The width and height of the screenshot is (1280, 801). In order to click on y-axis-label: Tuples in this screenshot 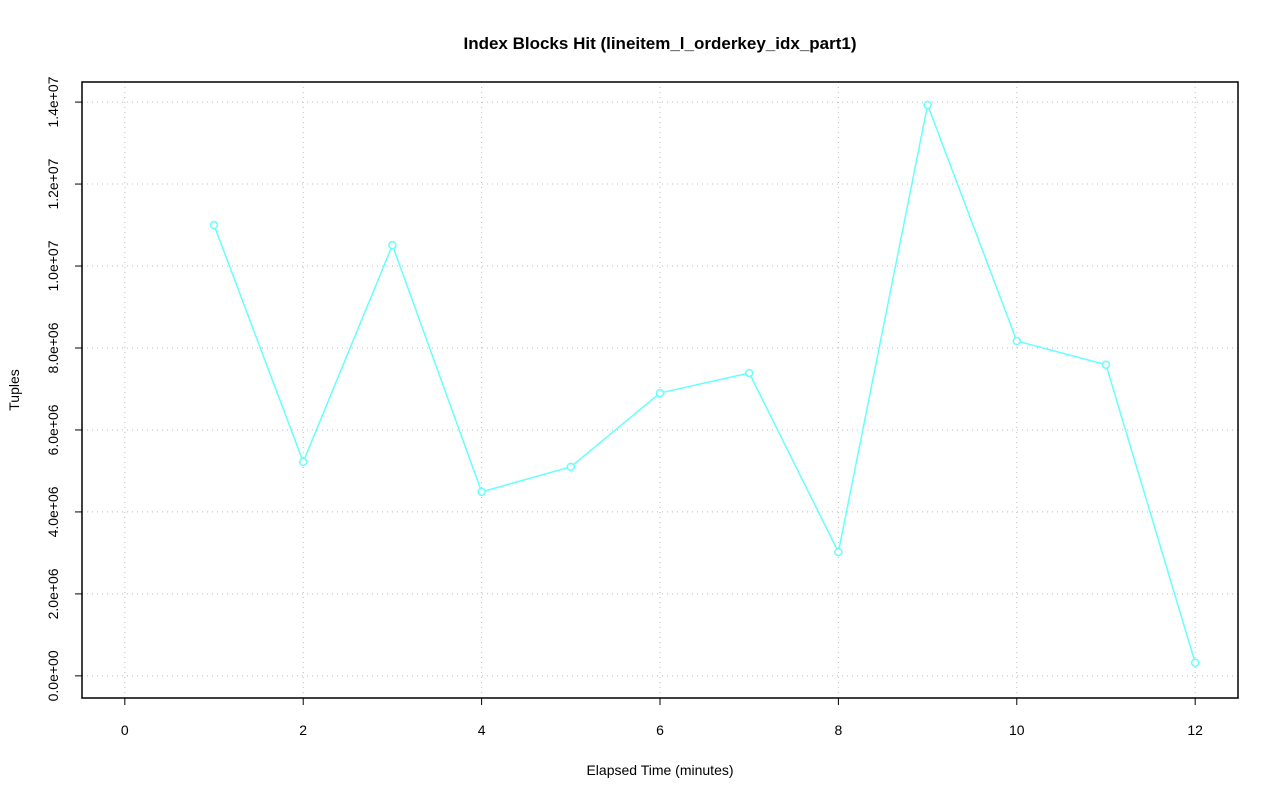, I will do `click(14, 390)`.